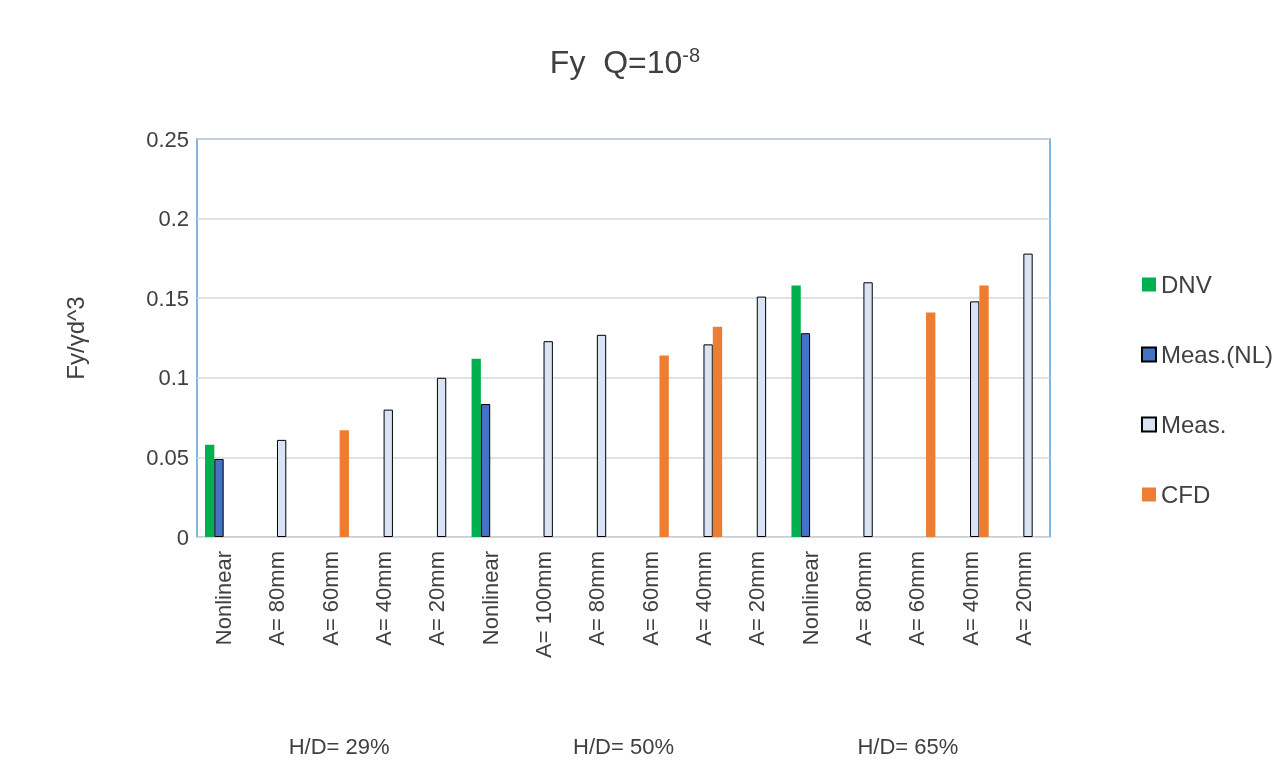  What do you see at coordinates (544, 604) in the screenshot?
I see `x-tick-label: A= 100mm` at bounding box center [544, 604].